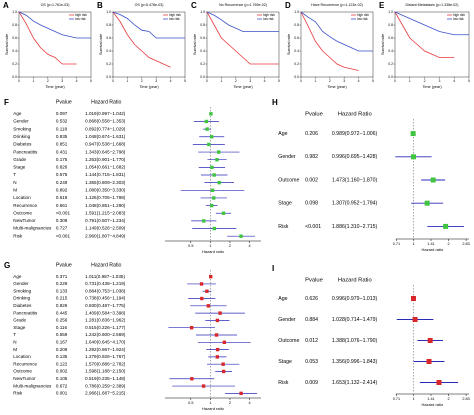  I want to click on row-name: Diabetes, so click(22, 305).